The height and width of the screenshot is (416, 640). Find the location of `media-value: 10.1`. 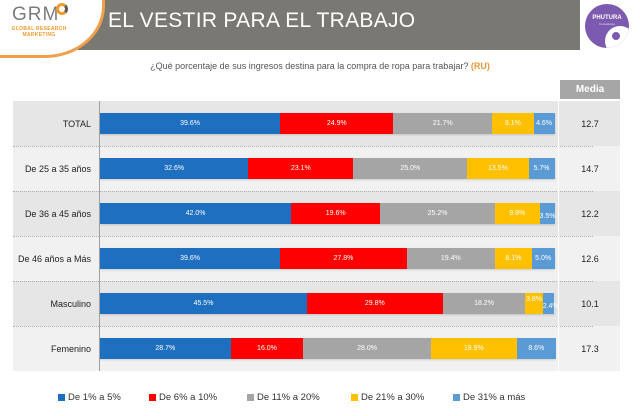

media-value: 10.1 is located at coordinates (590, 303).